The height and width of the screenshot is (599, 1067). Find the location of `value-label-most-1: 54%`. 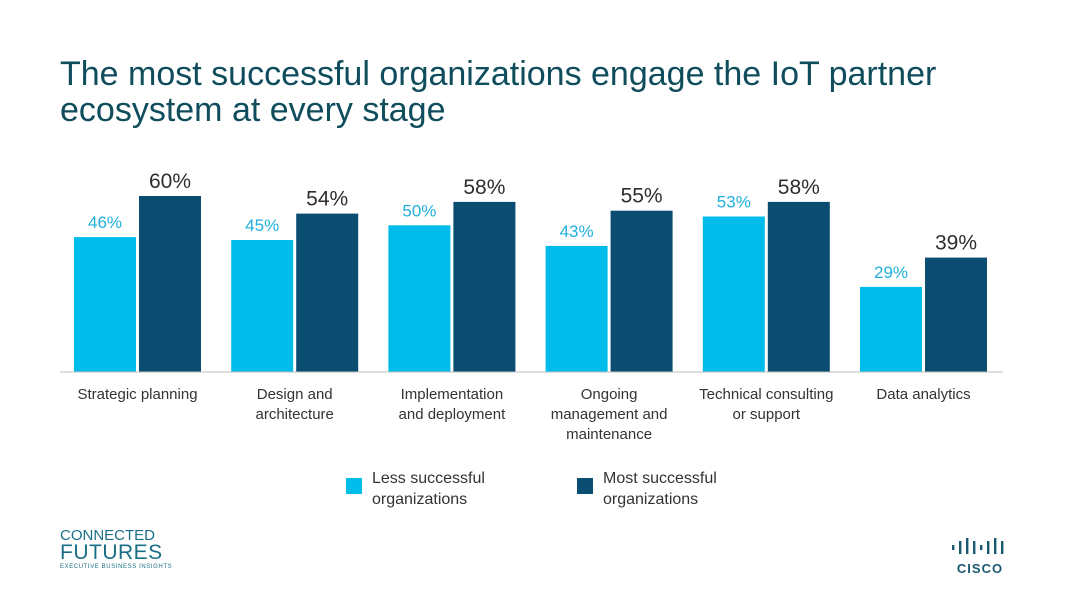

value-label-most-1: 54% is located at coordinates (327, 199).